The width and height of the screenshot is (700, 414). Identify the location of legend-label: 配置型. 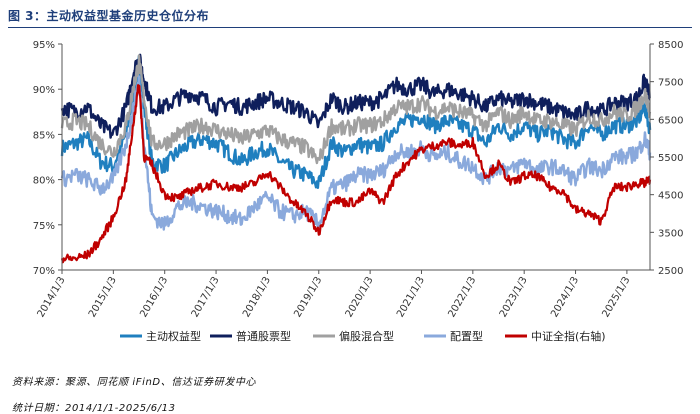
(466, 336).